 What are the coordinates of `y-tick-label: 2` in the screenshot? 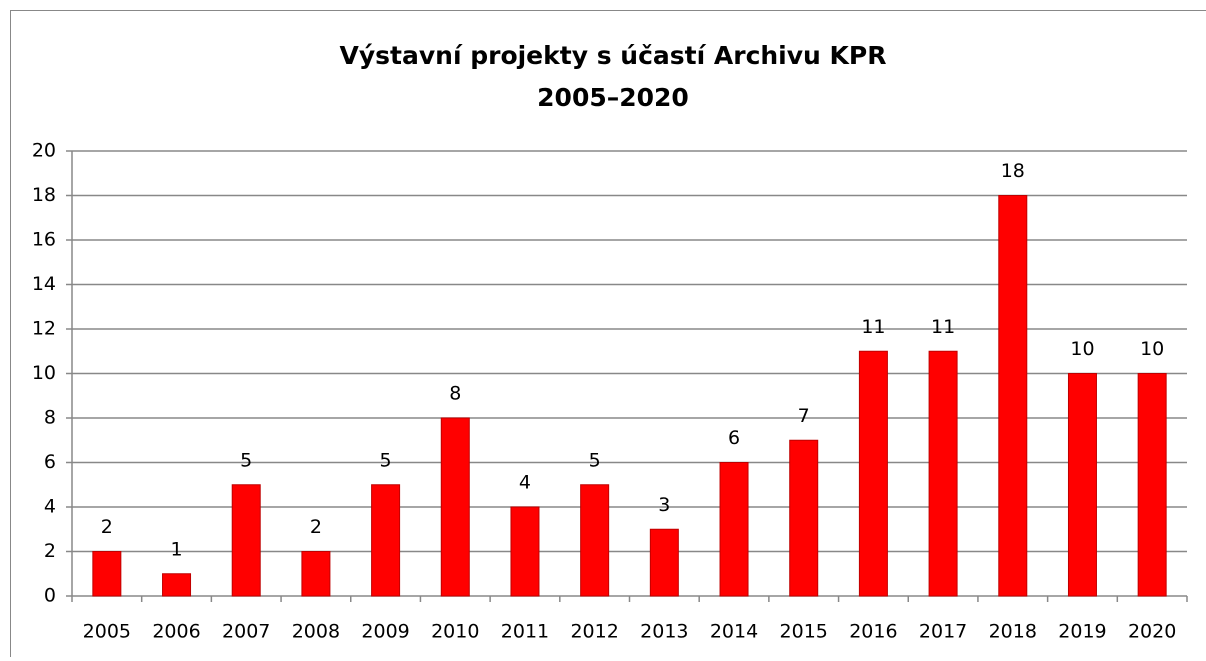 It's located at (50, 551).